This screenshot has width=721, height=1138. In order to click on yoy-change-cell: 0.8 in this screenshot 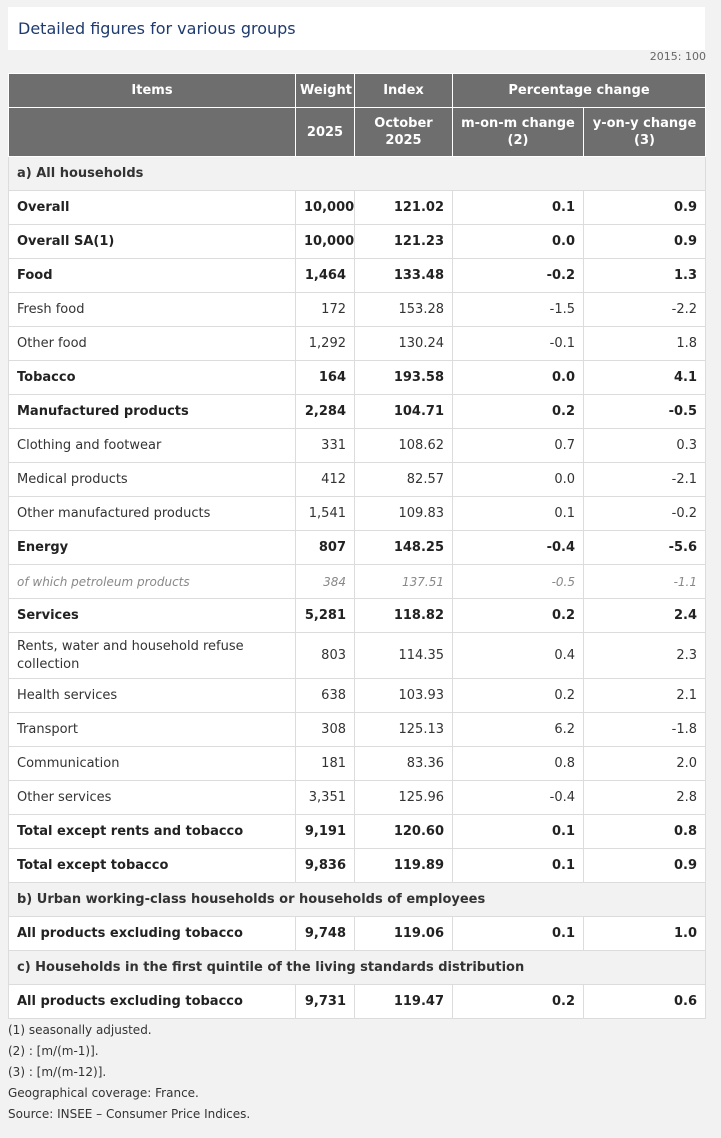, I will do `click(644, 831)`.